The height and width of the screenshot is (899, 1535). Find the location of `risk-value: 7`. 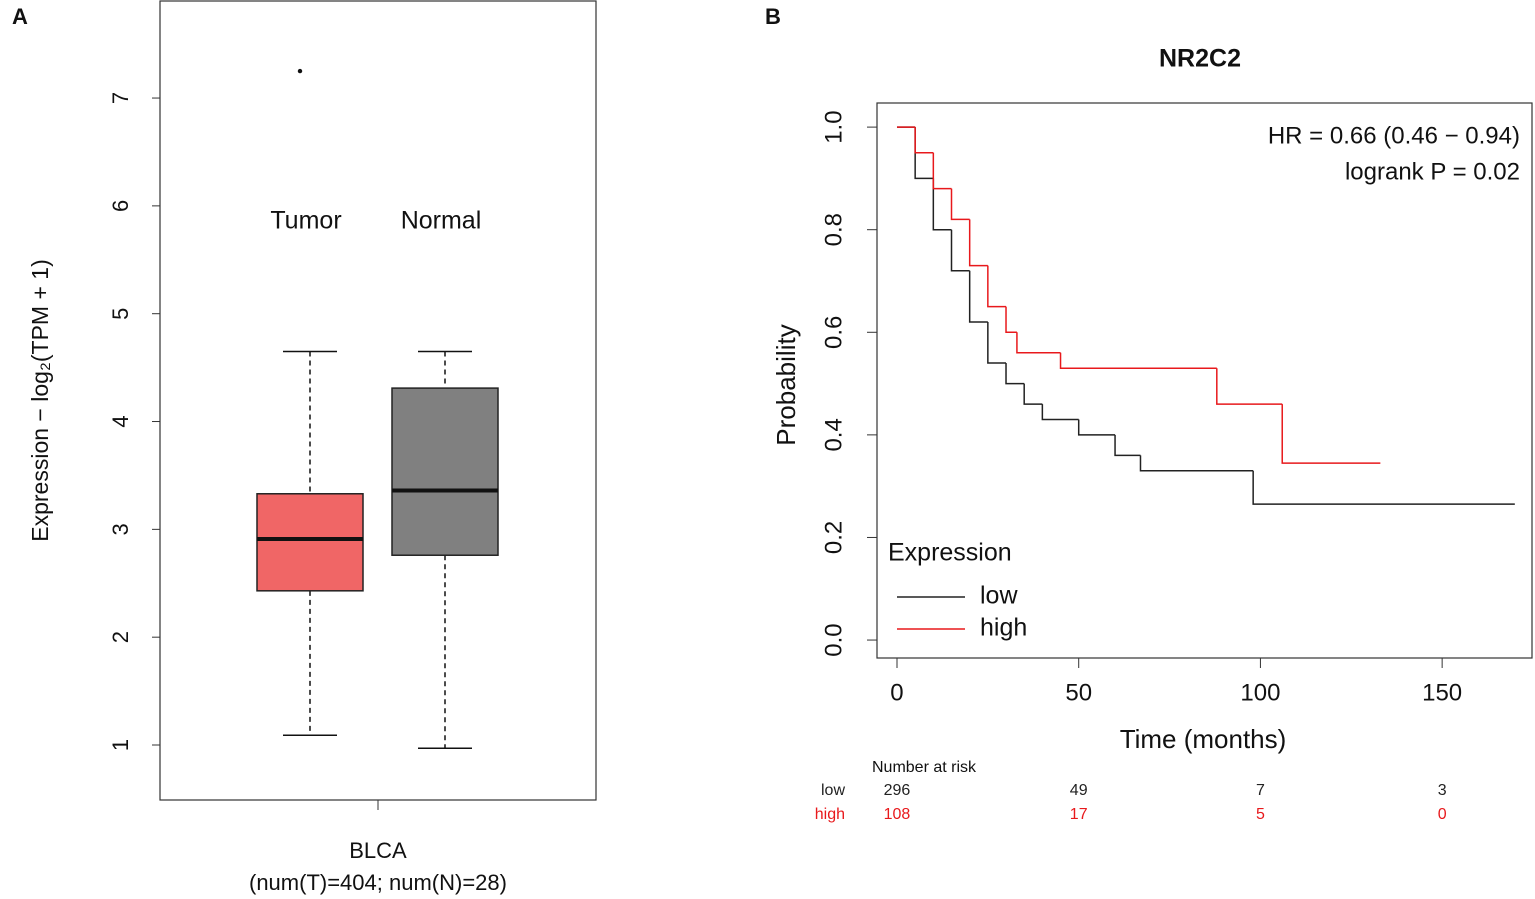

risk-value: 7 is located at coordinates (1260, 790).